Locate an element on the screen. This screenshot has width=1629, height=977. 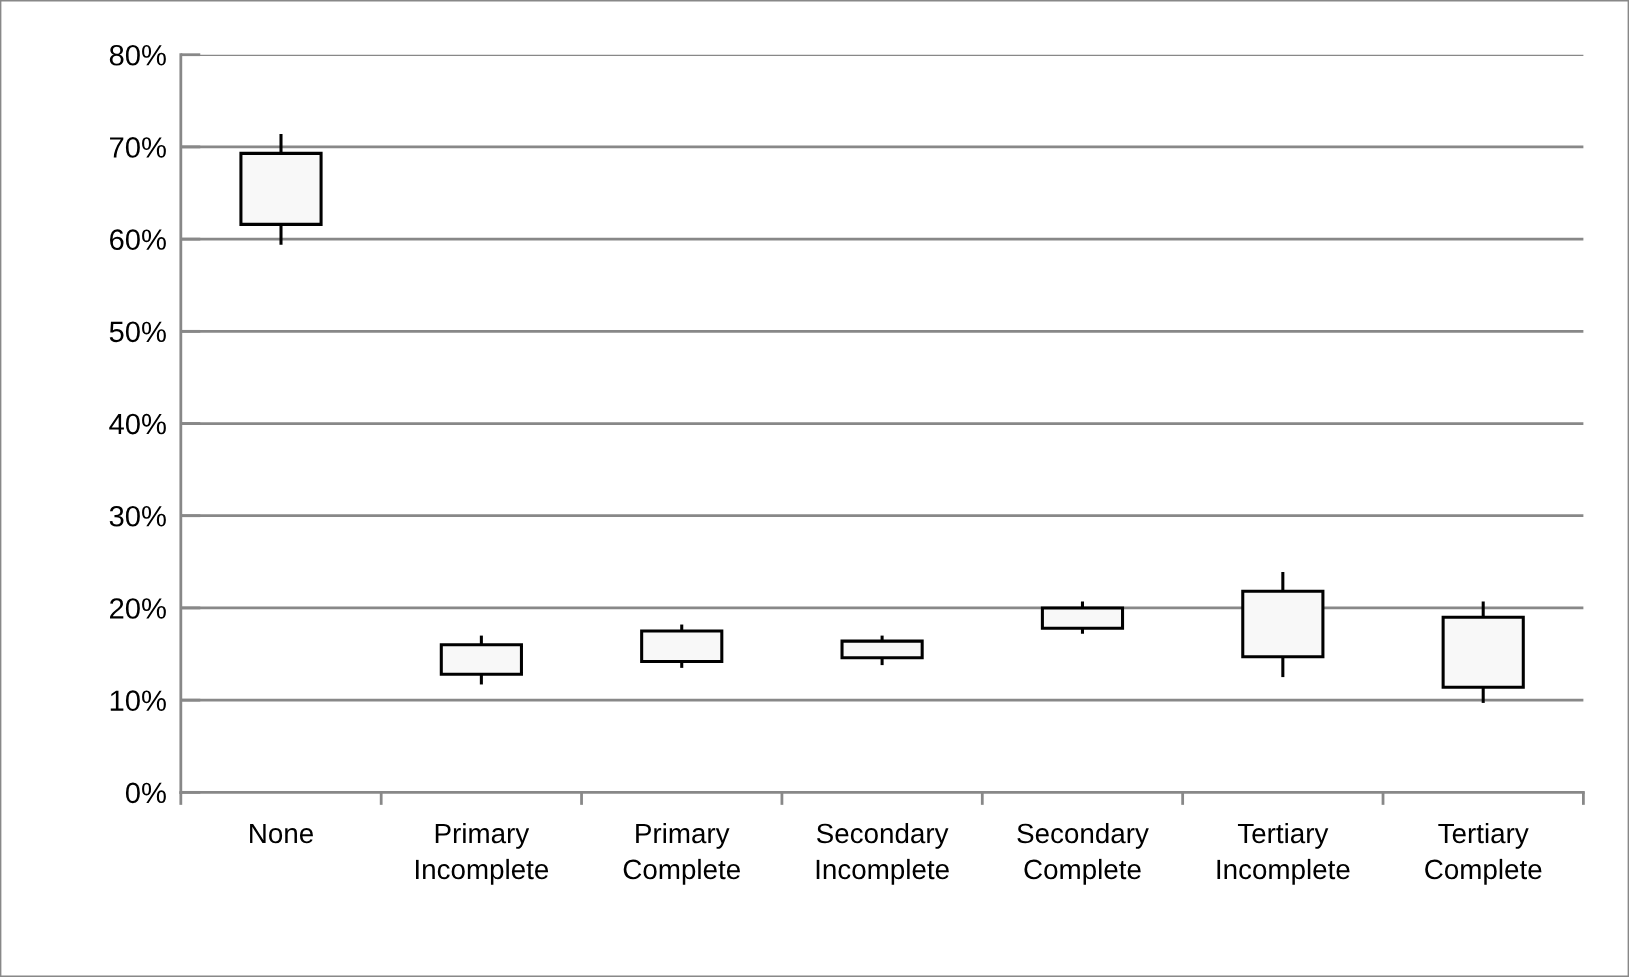
y-tick-label: 50% is located at coordinates (137, 332).